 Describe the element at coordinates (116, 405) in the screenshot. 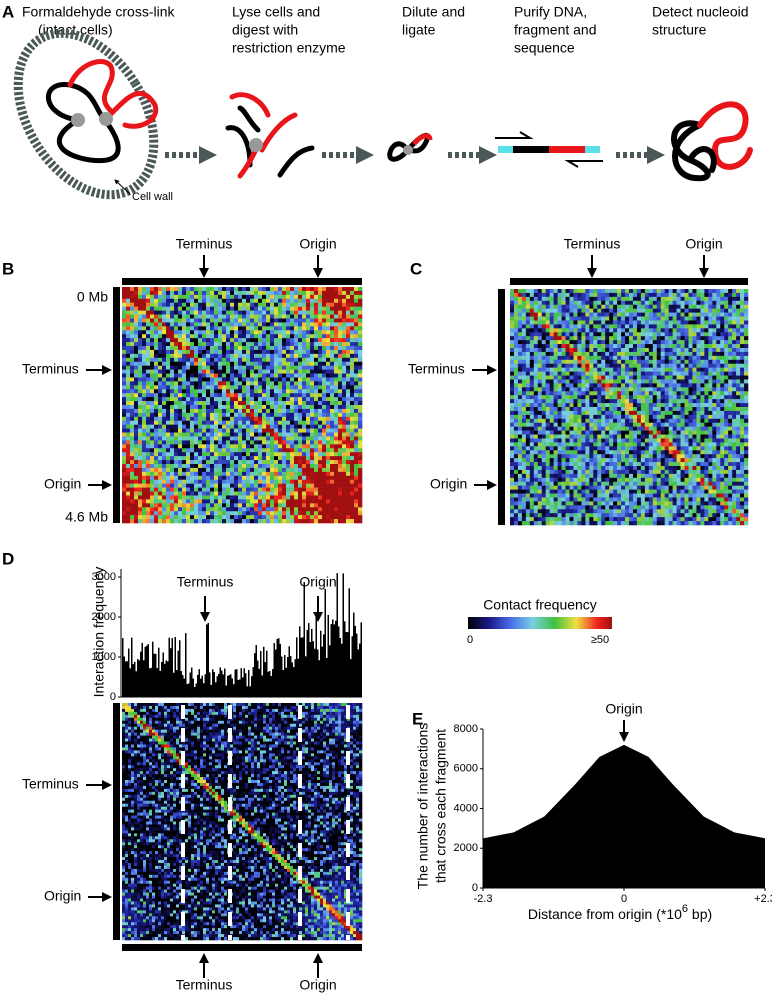

I see `axis-bar` at that location.